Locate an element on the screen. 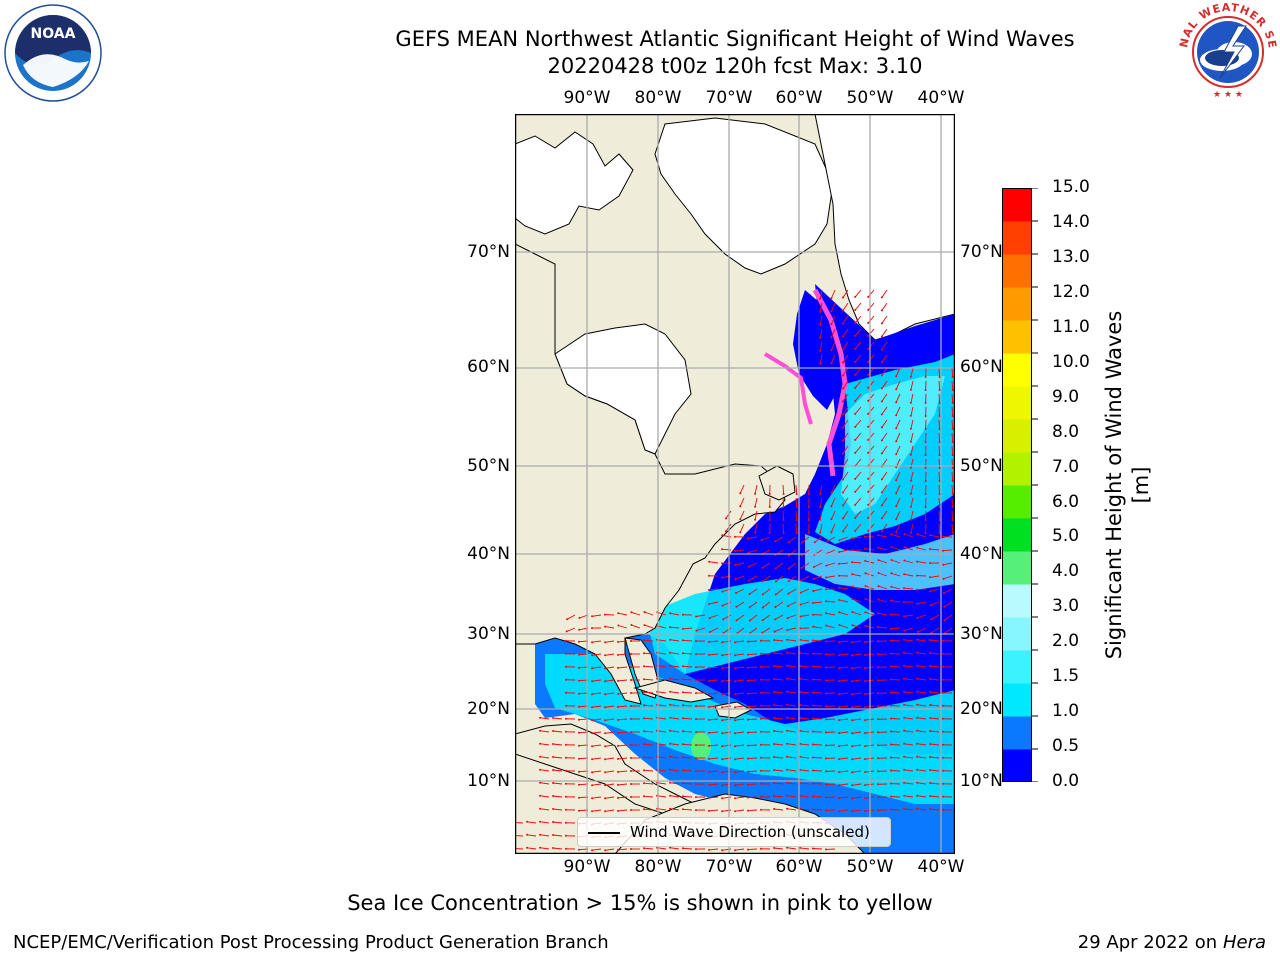  map-legend: Wind Wave Direction (unscaled) is located at coordinates (734, 832).